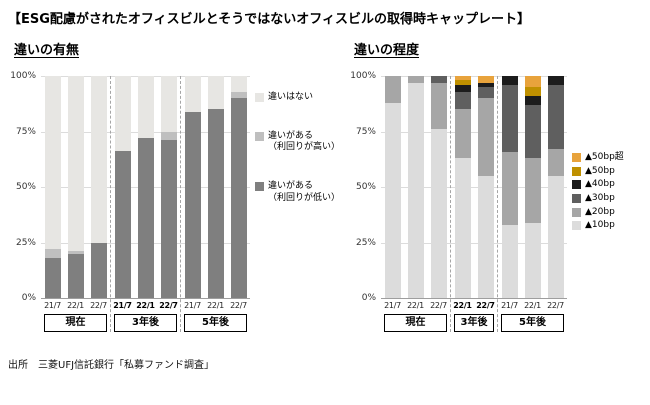 The height and width of the screenshot is (405, 650). Describe the element at coordinates (532, 323) in the screenshot. I see `group-label: 5年後` at that location.